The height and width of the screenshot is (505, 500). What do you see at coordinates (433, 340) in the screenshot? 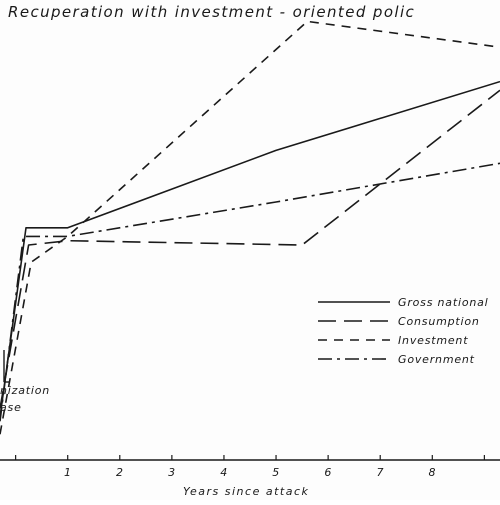
I see `legend-label: Investment` at bounding box center [433, 340].